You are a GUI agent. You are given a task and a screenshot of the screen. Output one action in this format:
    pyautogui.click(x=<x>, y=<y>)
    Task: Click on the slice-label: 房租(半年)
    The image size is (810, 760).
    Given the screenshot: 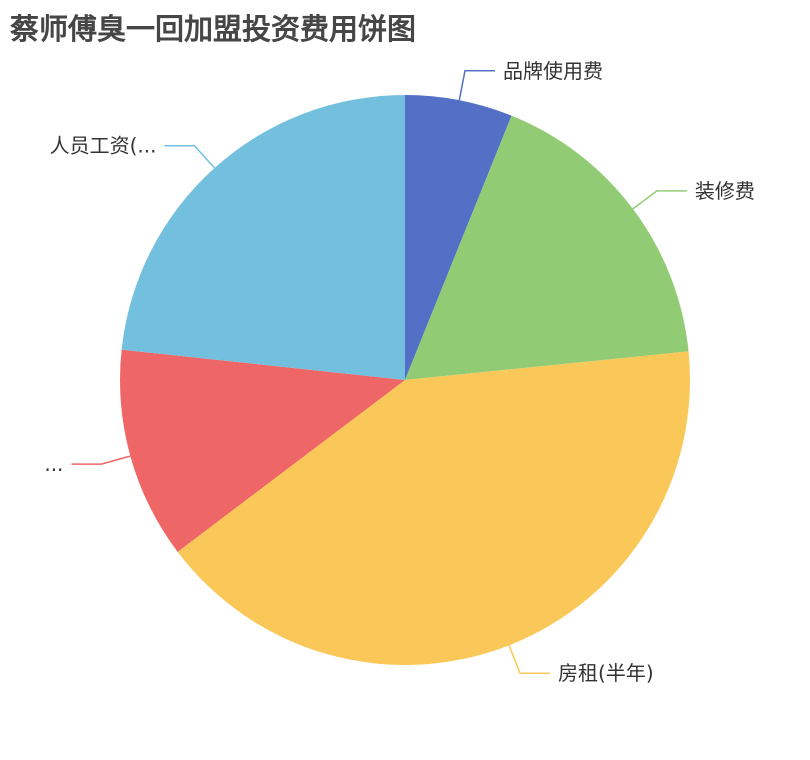 What is the action you would take?
    pyautogui.click(x=606, y=673)
    